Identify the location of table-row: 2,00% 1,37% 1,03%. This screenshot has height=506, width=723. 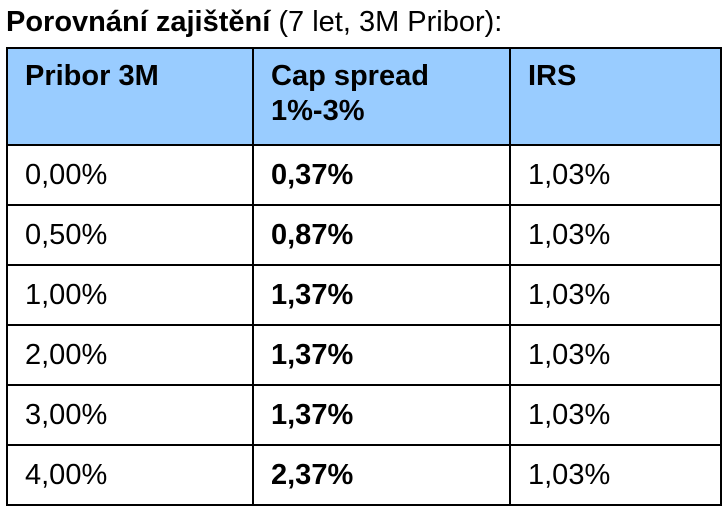
(364, 355).